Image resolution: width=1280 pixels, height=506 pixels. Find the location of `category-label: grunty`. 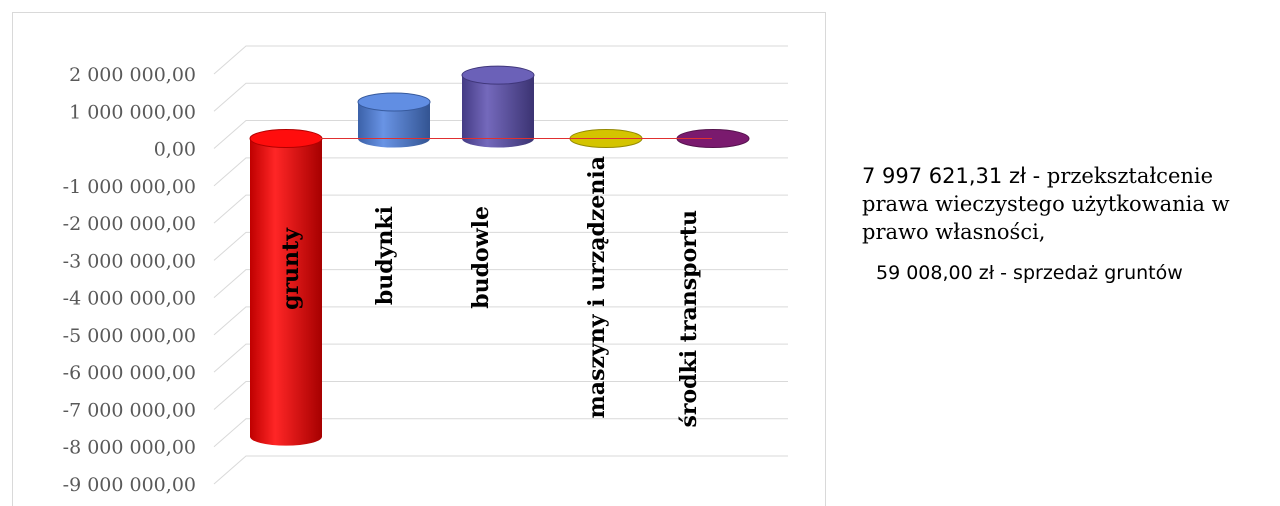

category-label: grunty is located at coordinates (291, 268).